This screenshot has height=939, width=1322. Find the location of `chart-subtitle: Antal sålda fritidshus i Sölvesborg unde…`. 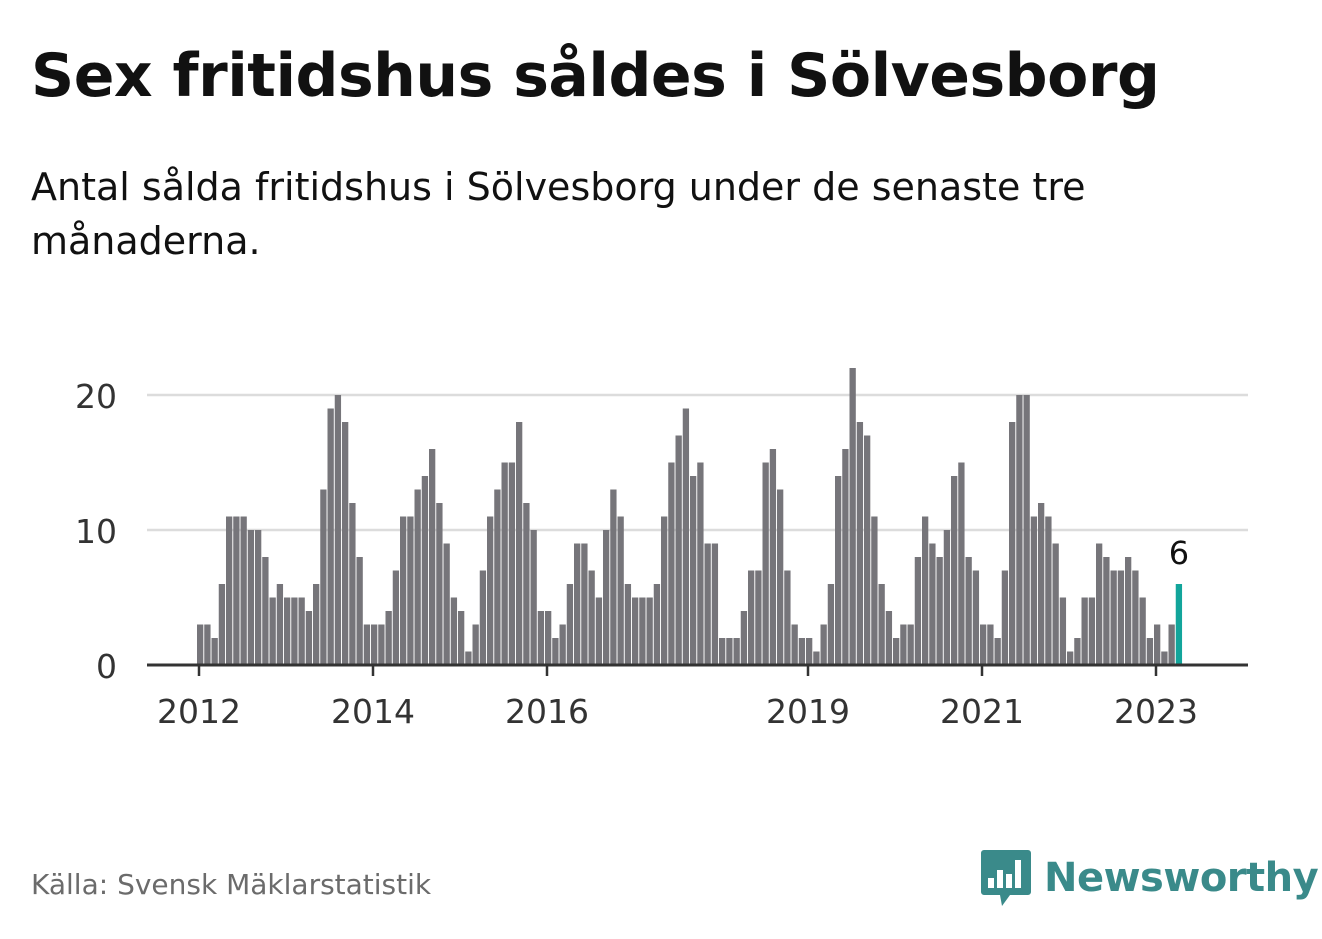

chart-subtitle: Antal sålda fritidshus i Sölvesborg unde… is located at coordinates (558, 214).